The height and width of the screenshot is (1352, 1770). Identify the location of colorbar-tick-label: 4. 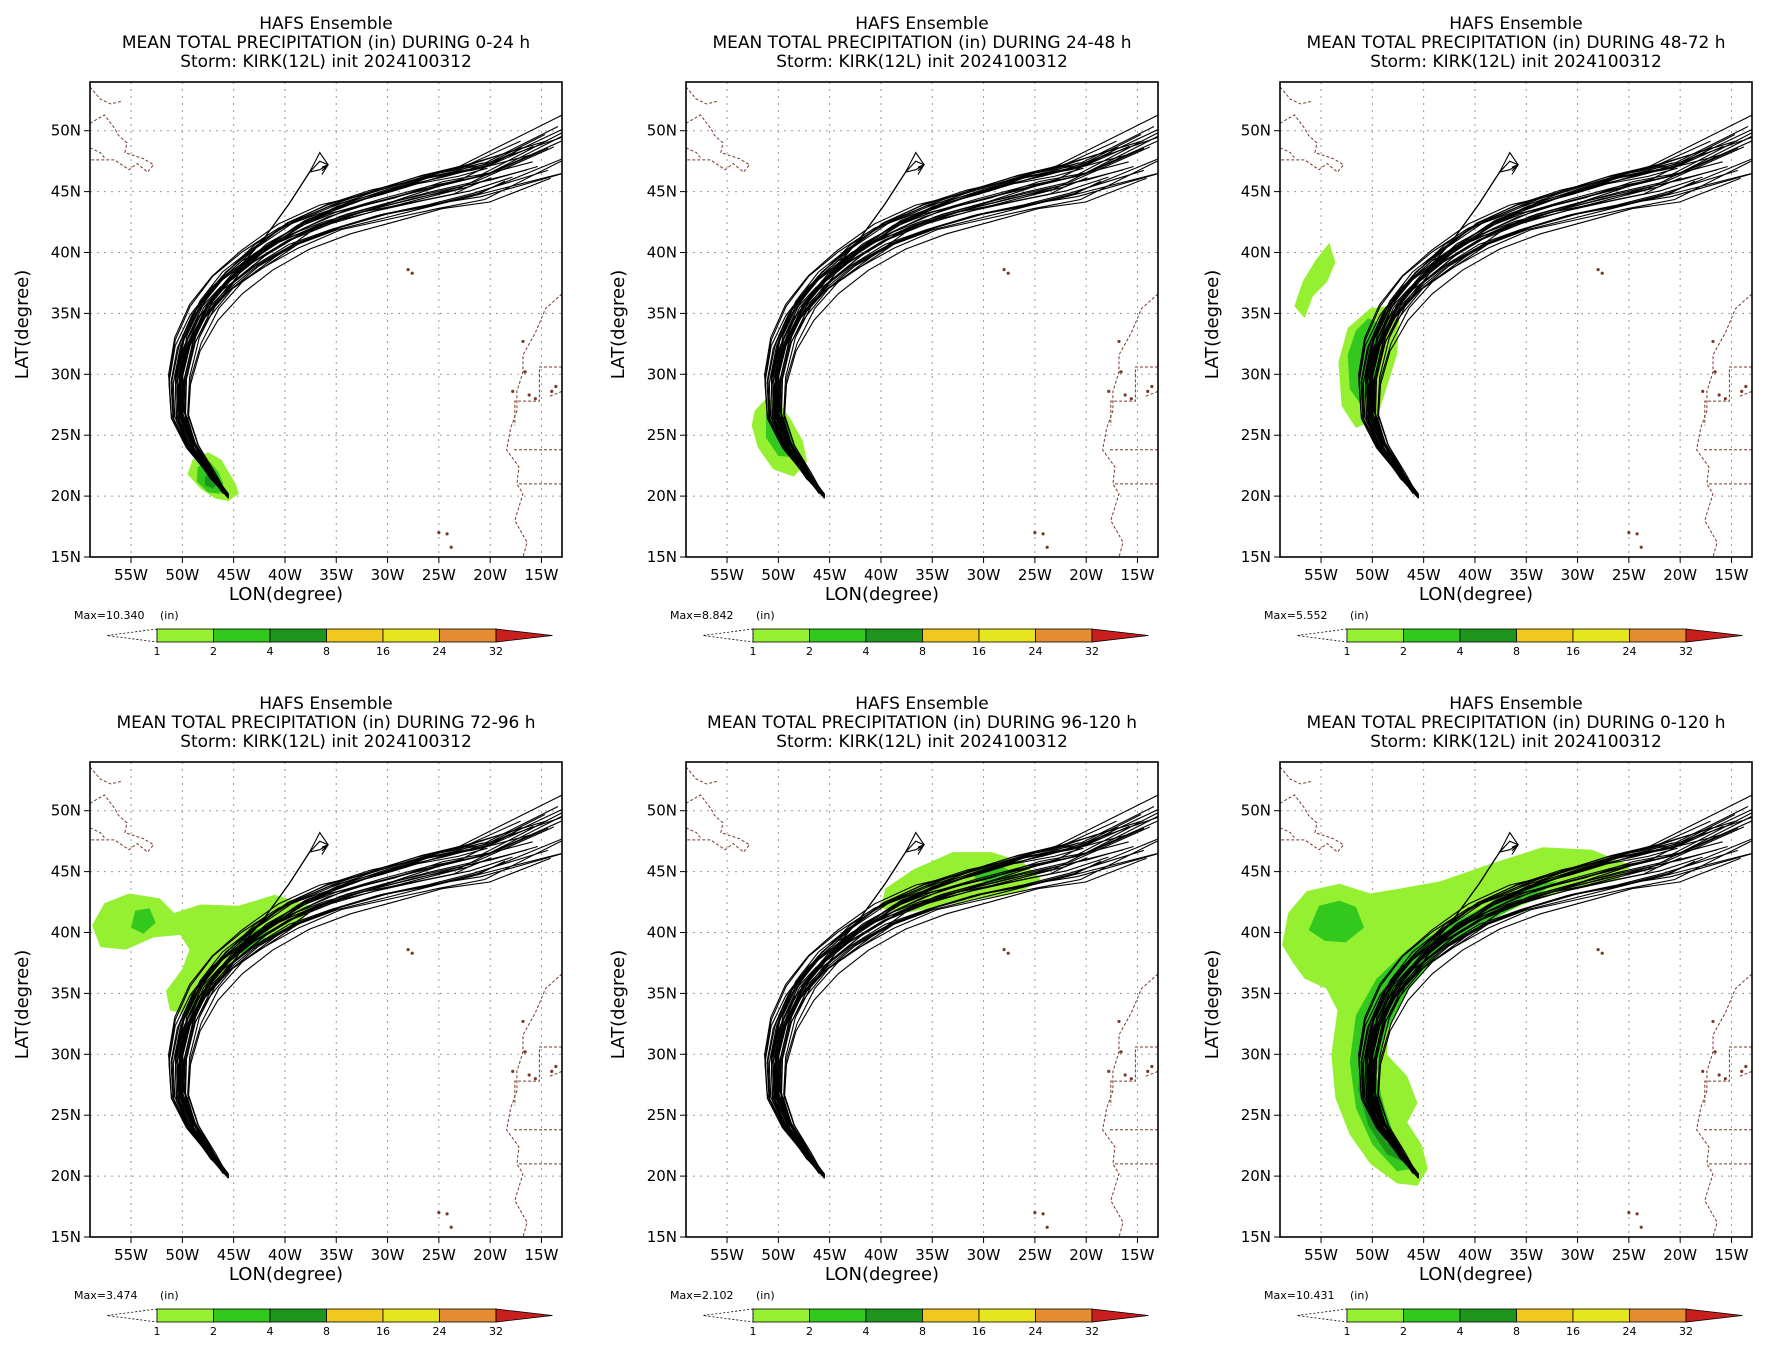
(866, 1331).